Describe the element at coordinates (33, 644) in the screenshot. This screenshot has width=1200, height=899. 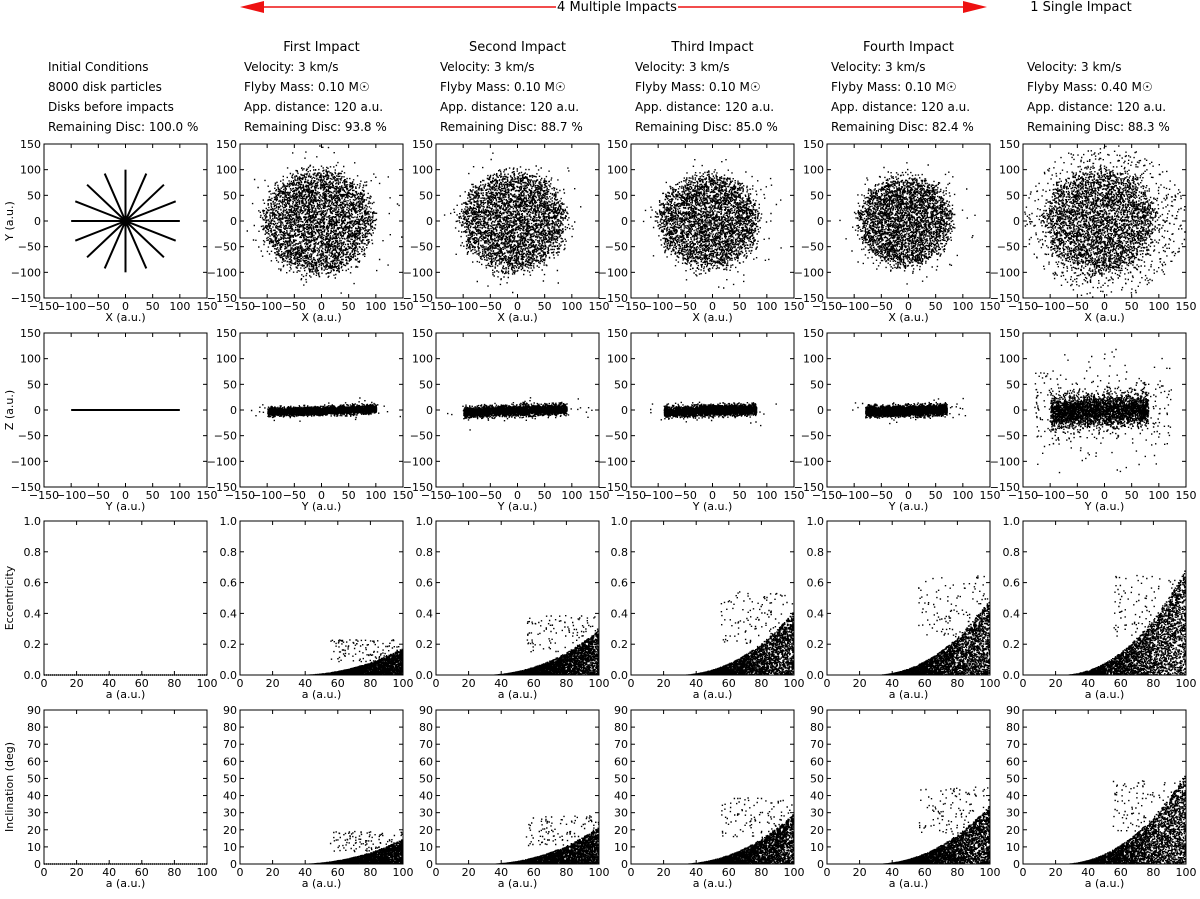
I see `y-tick-label: 0.2` at that location.